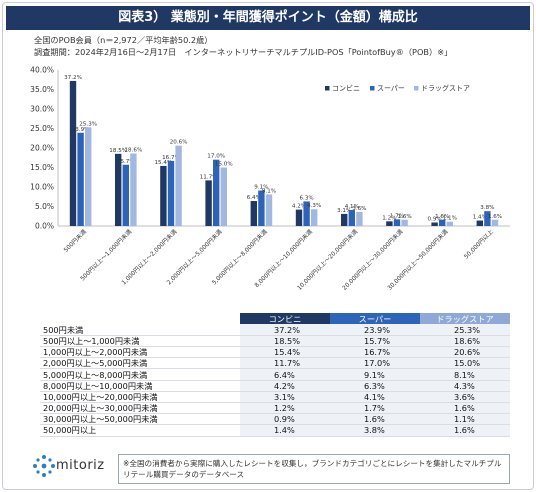 The width and height of the screenshot is (536, 492). I want to click on table-cell: 18.5%, so click(285, 341).